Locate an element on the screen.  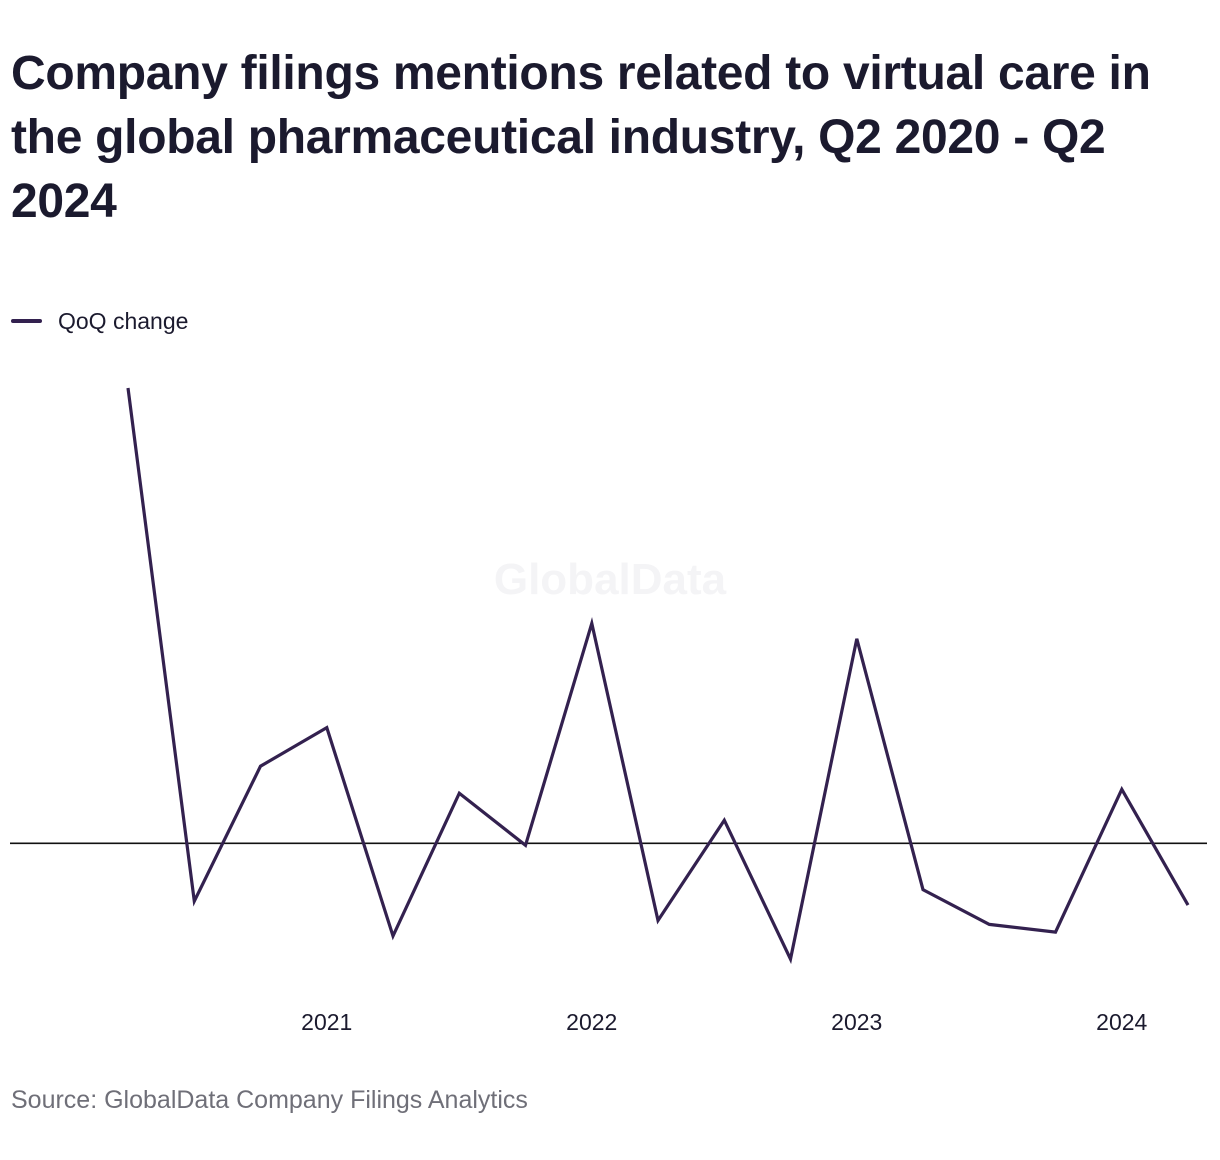
data-point-q3-2021 is located at coordinates (459, 793).